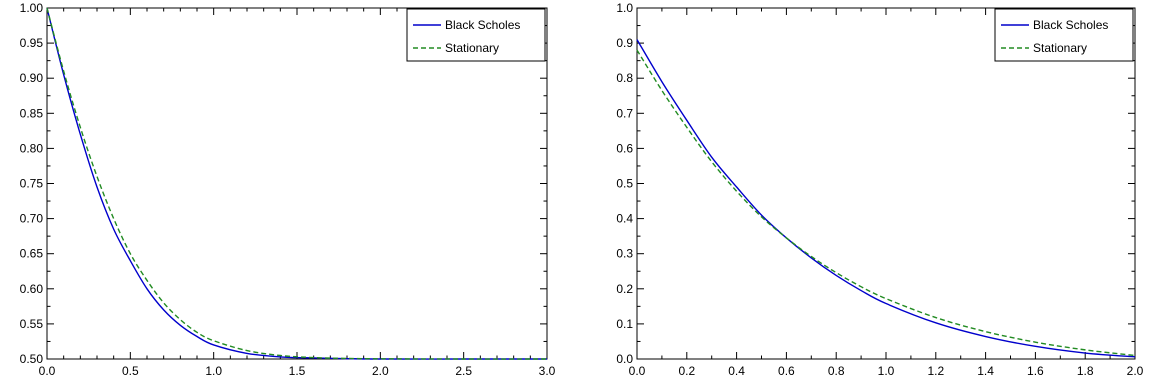 The image size is (1152, 390). What do you see at coordinates (1085, 371) in the screenshot?
I see `x-tick-label: 1.8` at bounding box center [1085, 371].